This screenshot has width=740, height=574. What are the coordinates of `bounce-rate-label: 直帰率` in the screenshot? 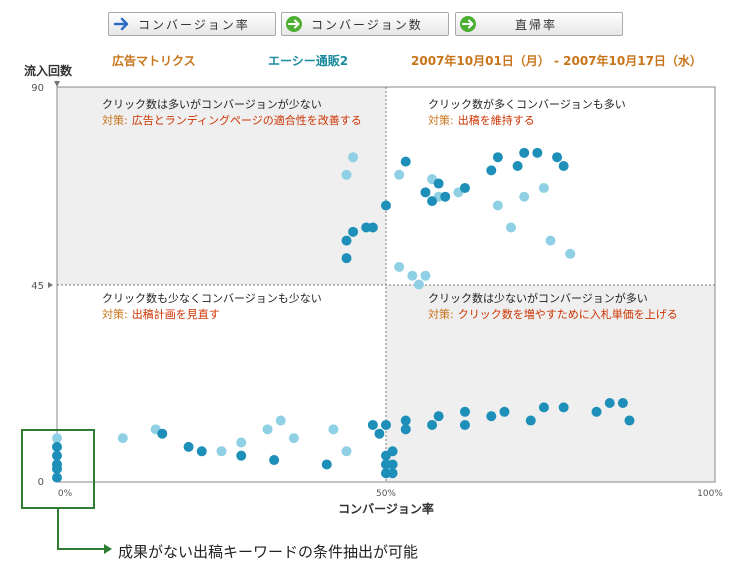 It's located at (536, 24).